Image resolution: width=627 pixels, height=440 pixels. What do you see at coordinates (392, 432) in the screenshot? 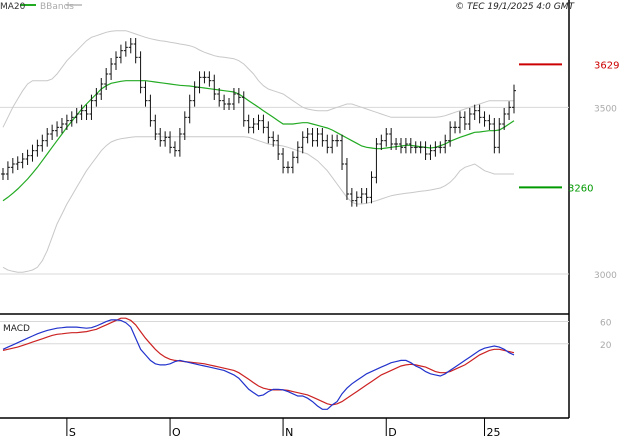
I see `x-label-D: D` at bounding box center [392, 432].